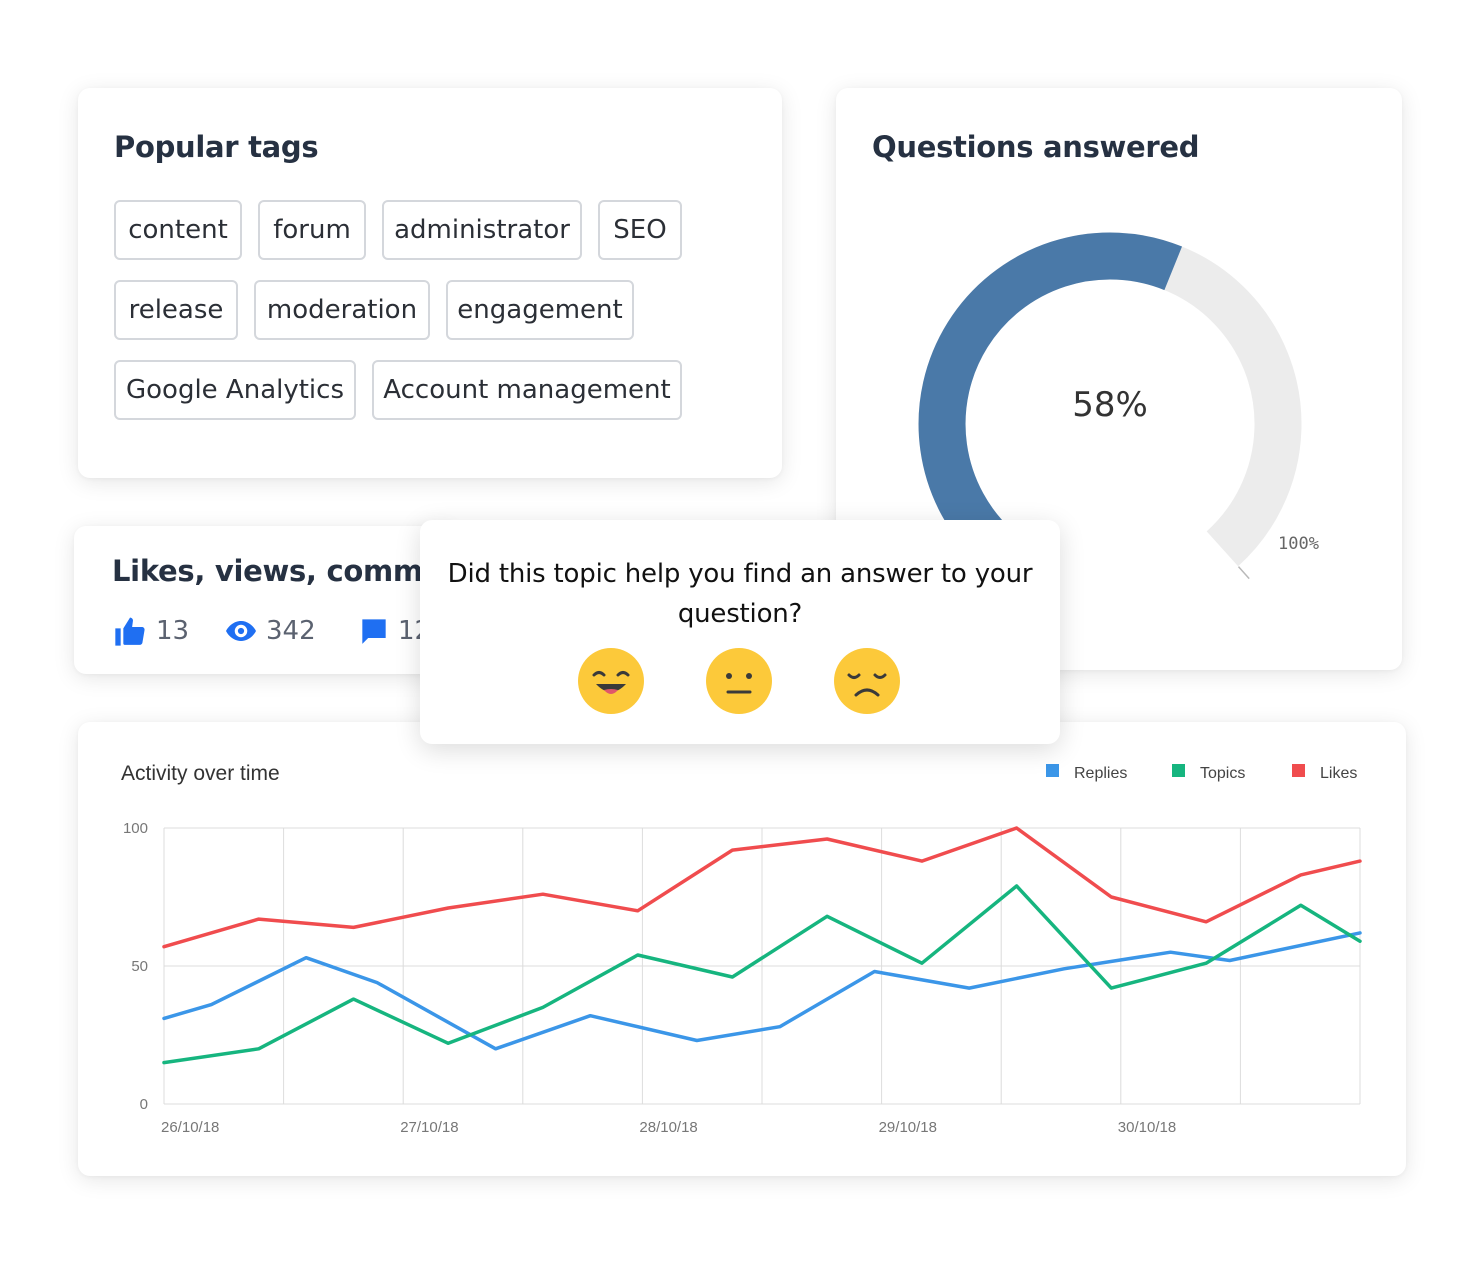  I want to click on tag-forum: forum, so click(312, 230).